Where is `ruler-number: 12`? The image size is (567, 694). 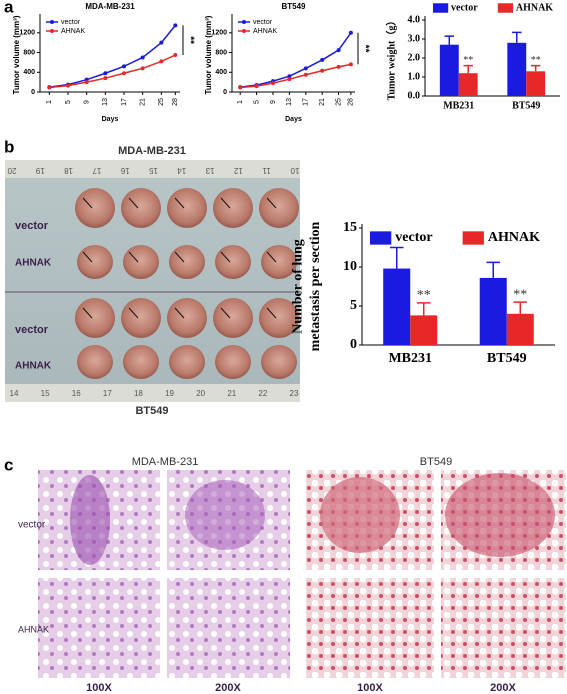
ruler-number: 12 is located at coordinates (237, 170).